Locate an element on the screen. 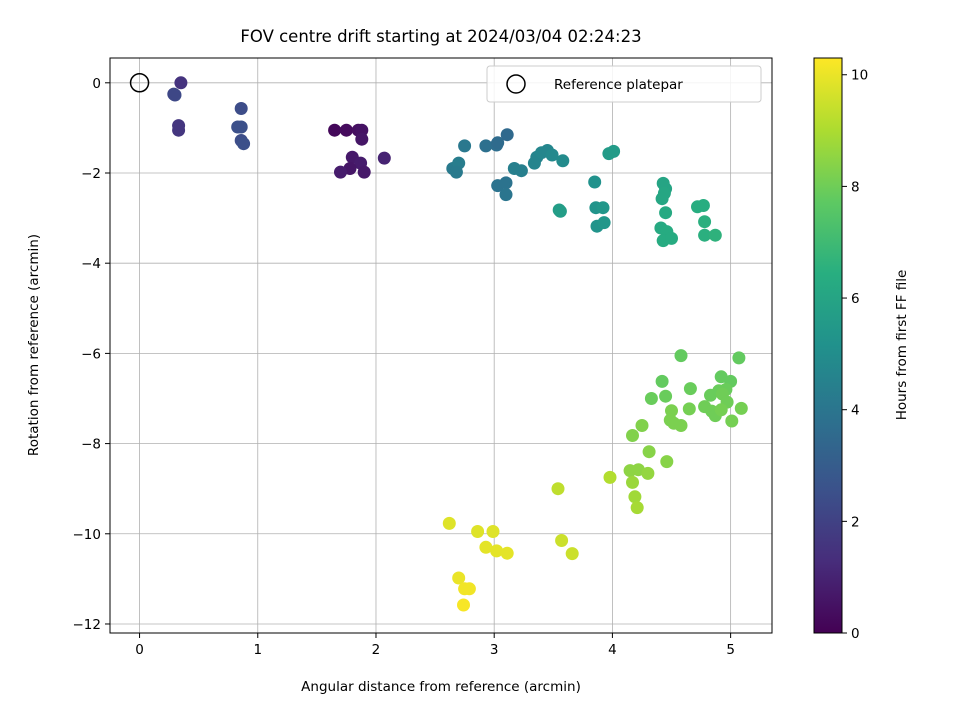 The height and width of the screenshot is (720, 960). x-tick-label: 3 is located at coordinates (494, 650).